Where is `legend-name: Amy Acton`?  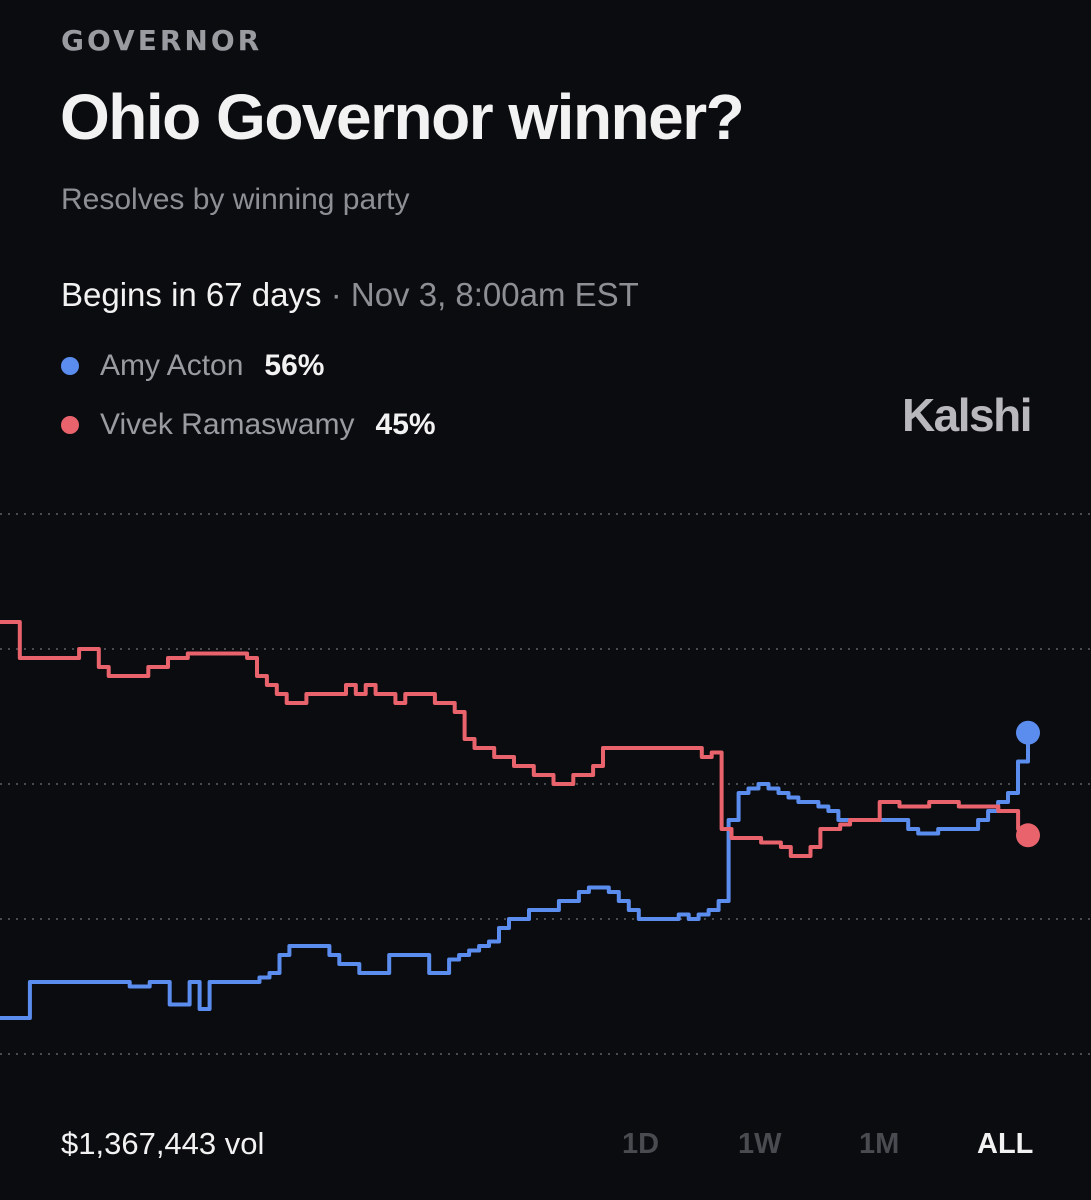 legend-name: Amy Acton is located at coordinates (172, 365).